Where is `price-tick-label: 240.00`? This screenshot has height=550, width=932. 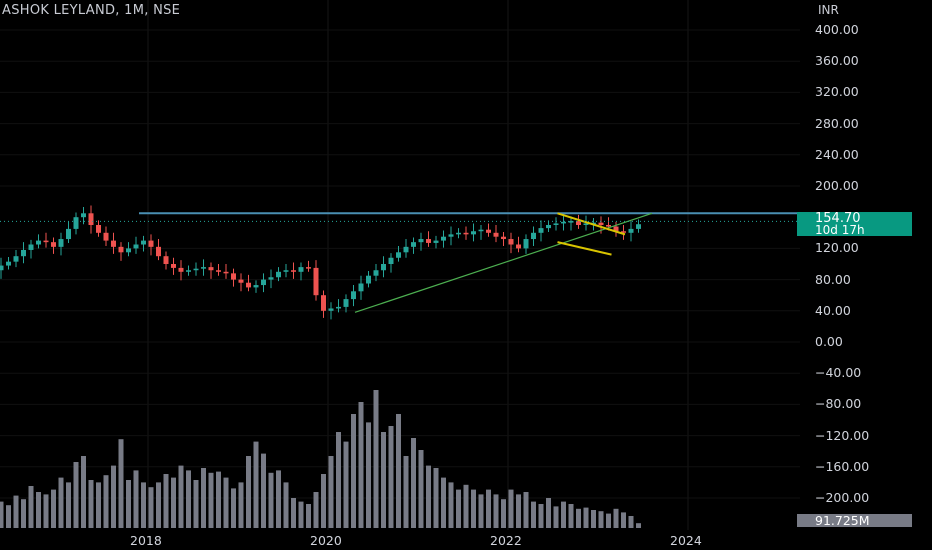 price-tick-label: 240.00 is located at coordinates (837, 154).